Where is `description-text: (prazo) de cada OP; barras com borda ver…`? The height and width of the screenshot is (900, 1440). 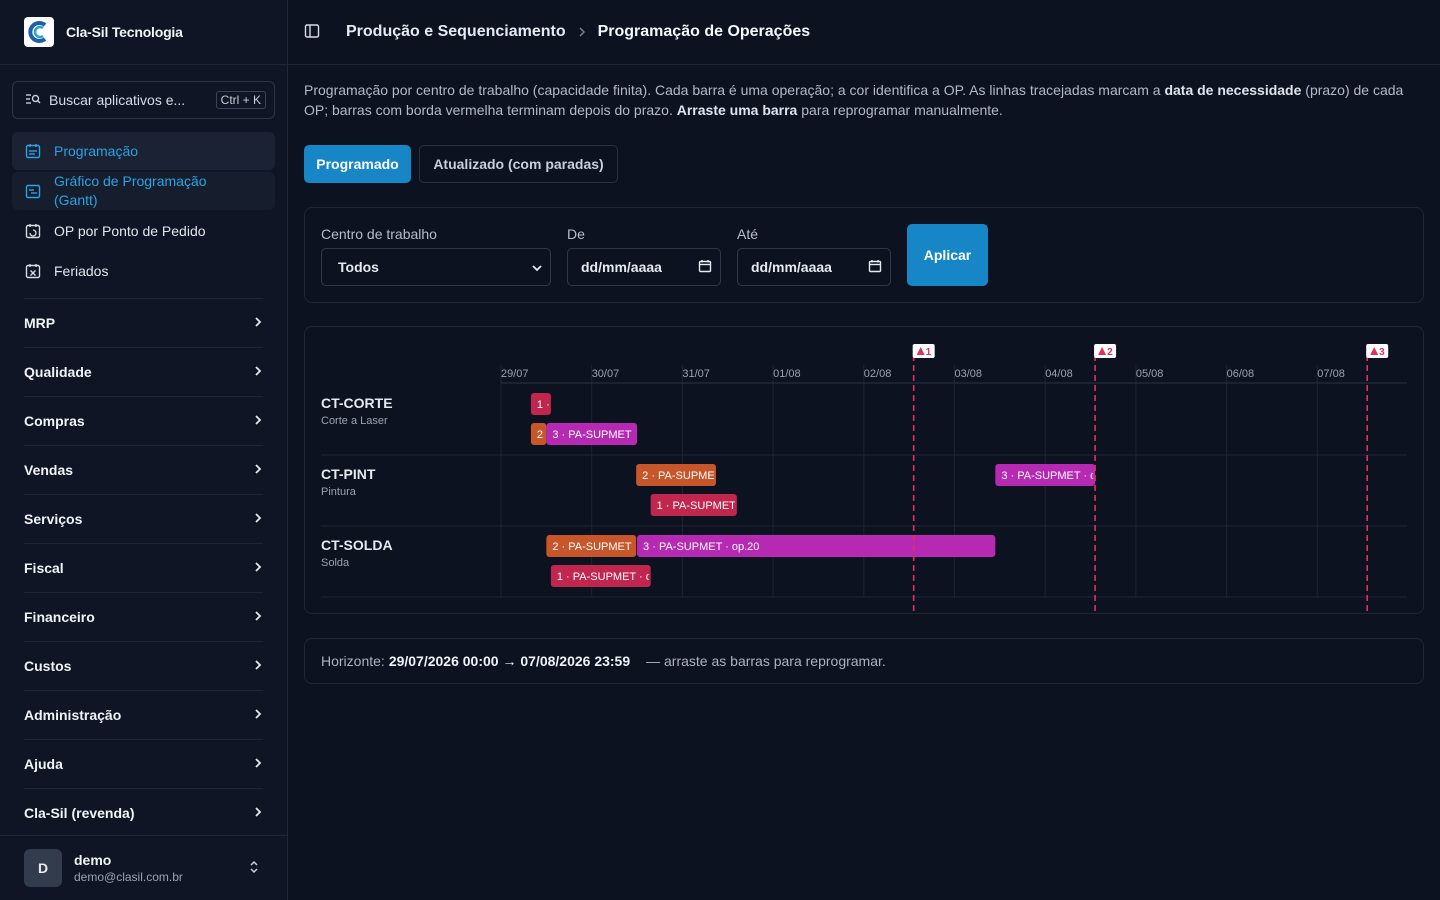
description-text: (prazo) de cada OP; barras com borda ver… is located at coordinates (854, 100).